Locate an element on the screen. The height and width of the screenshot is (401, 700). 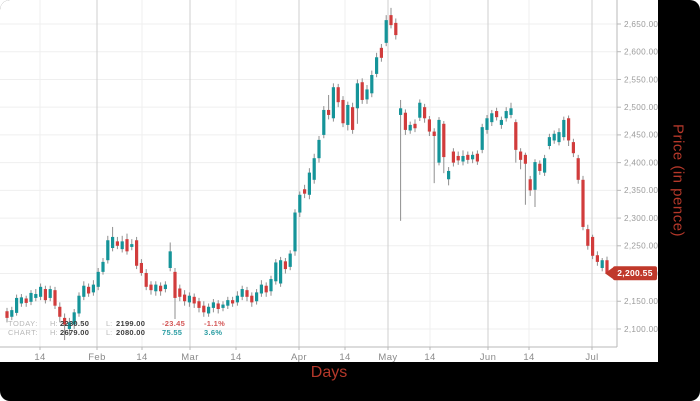
last-price-tag: 2,200.55 is located at coordinates (631, 273).